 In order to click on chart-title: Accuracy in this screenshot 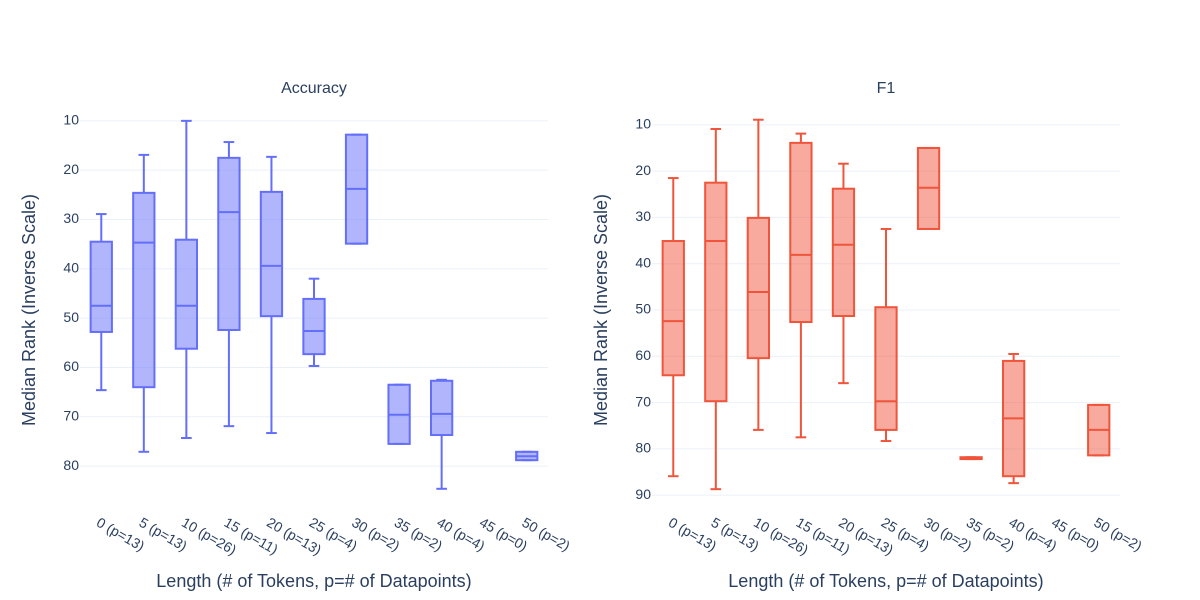, I will do `click(314, 88)`.